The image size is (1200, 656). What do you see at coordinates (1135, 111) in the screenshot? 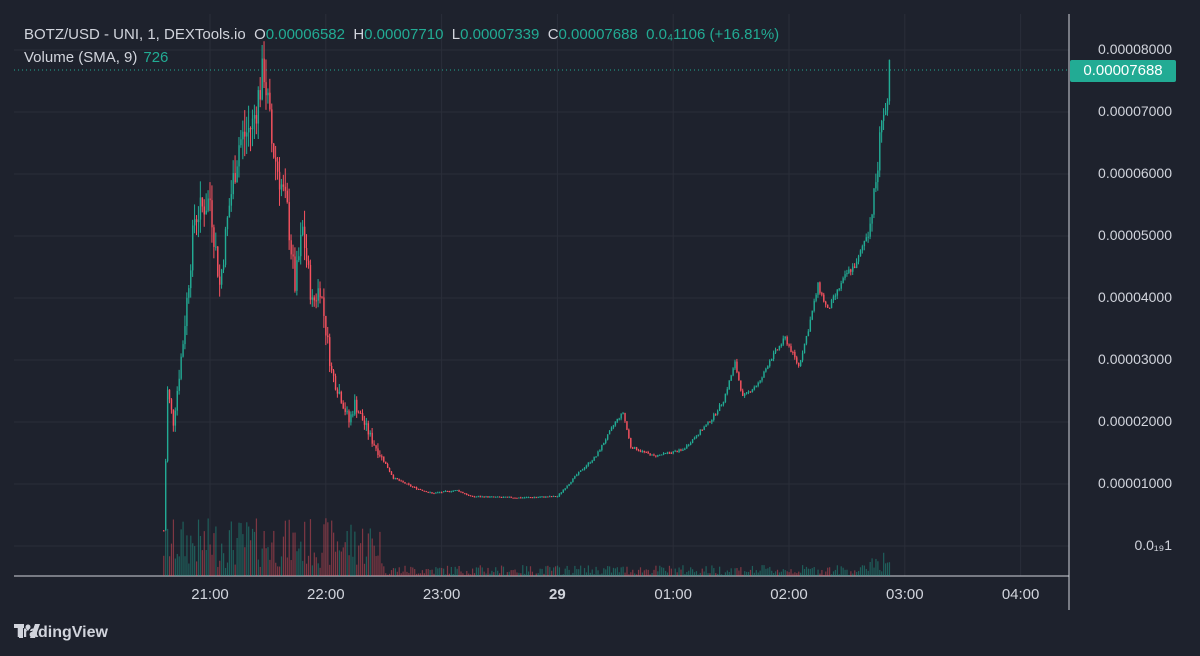
I see `y-tick-label: 0.00007000` at bounding box center [1135, 111].